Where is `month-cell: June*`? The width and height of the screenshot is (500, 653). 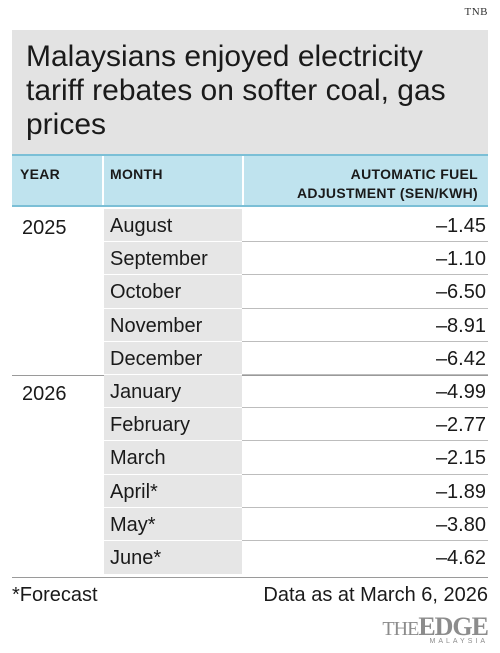
month-cell: June* is located at coordinates (173, 557).